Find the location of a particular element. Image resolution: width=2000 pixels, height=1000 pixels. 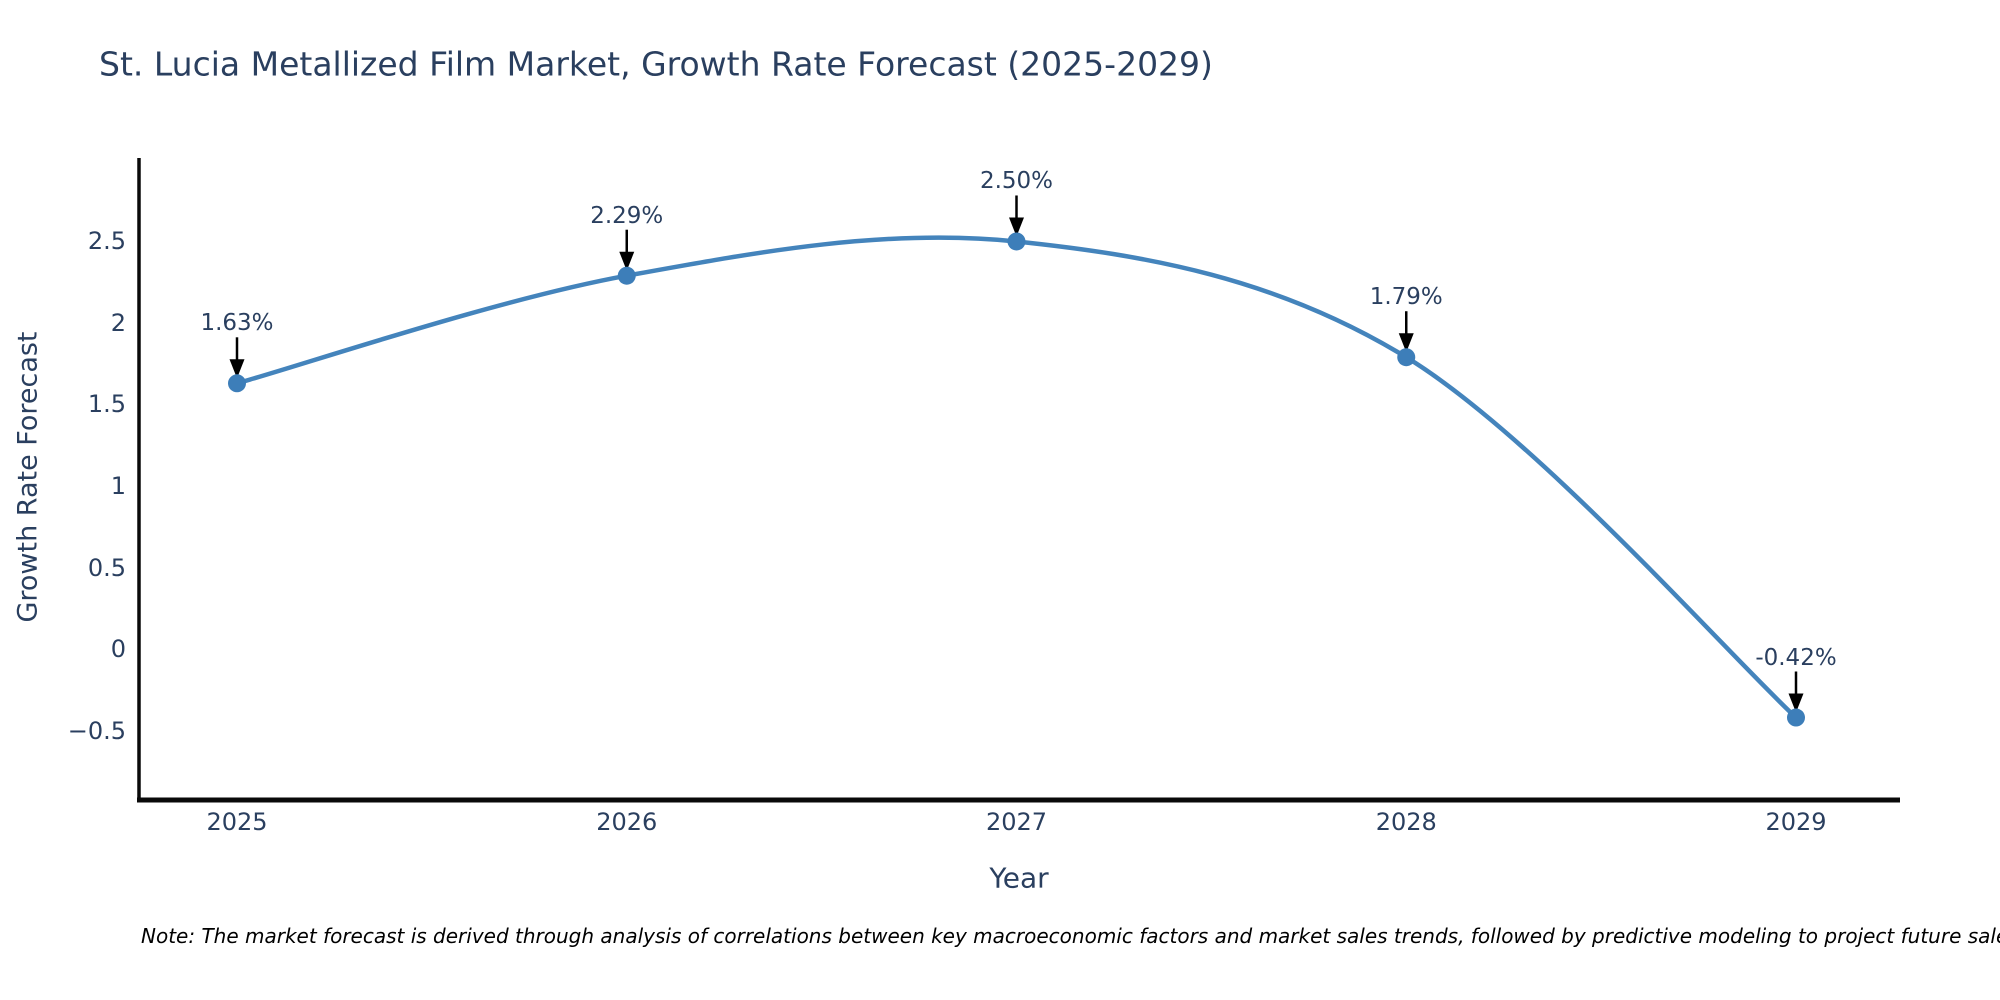

y-tick-label: 2.5 is located at coordinates (106, 241).